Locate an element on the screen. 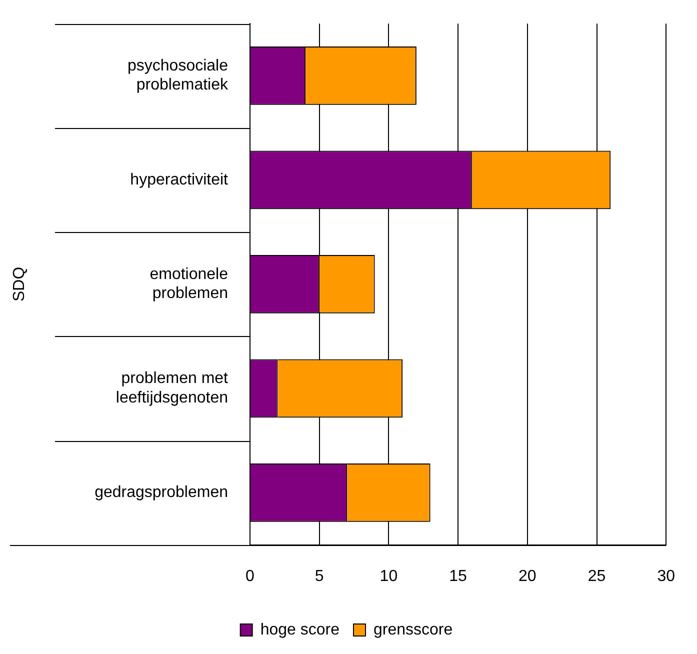 The width and height of the screenshot is (697, 654). x-tick-label: 20 is located at coordinates (527, 576).